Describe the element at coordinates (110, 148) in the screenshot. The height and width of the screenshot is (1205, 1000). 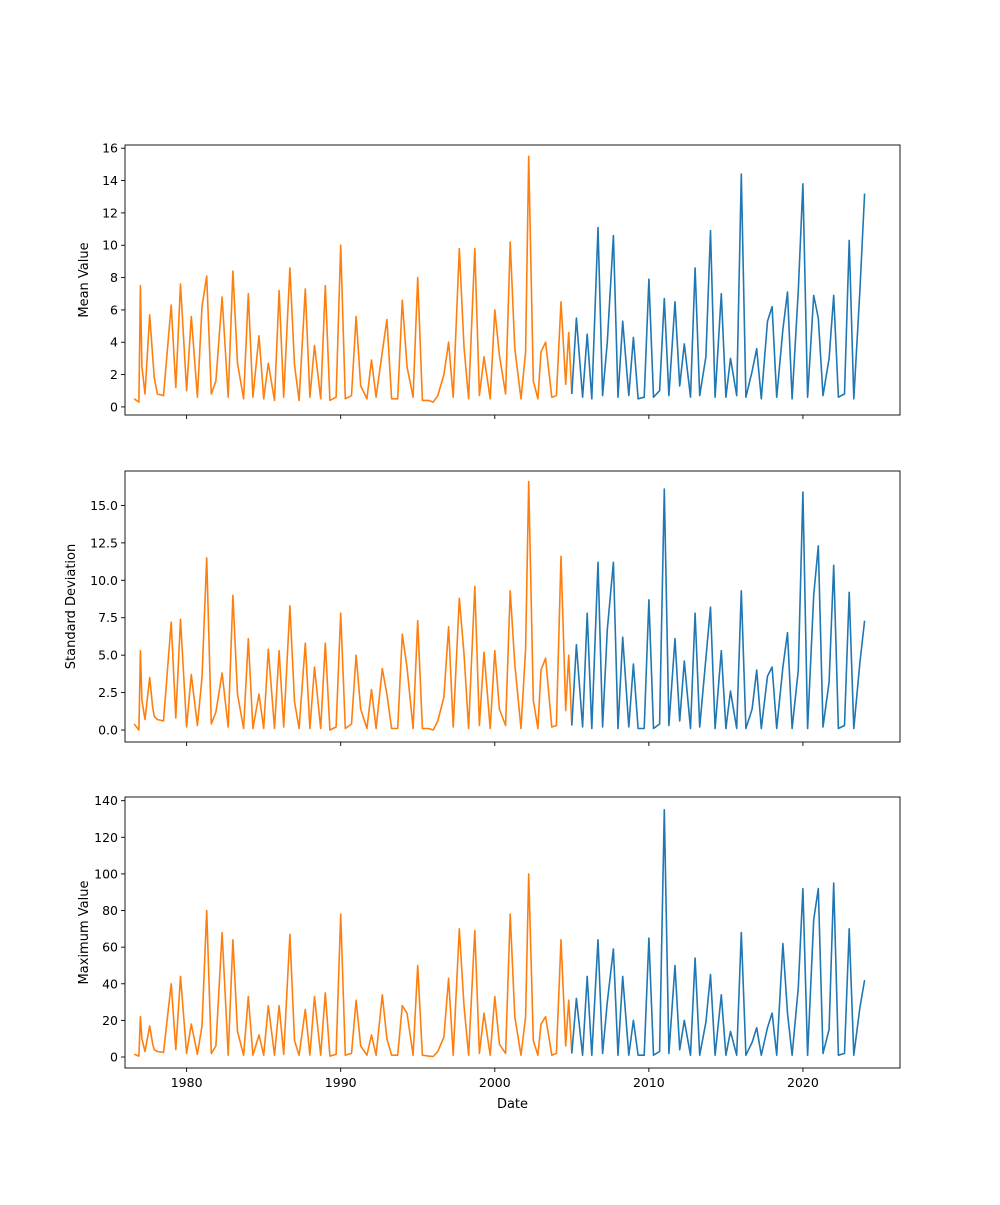
I see `y-tick-label: 16` at that location.